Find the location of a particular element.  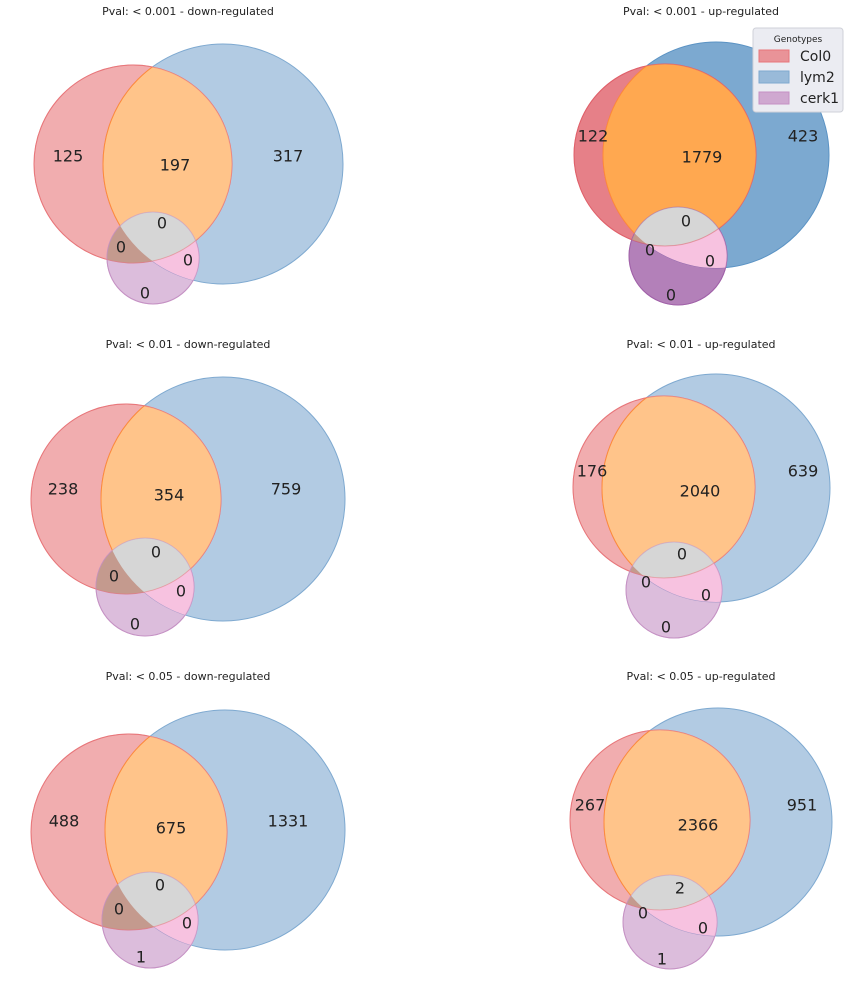

panel-title: Pval: < 0.001 - up-regulated is located at coordinates (701, 11).